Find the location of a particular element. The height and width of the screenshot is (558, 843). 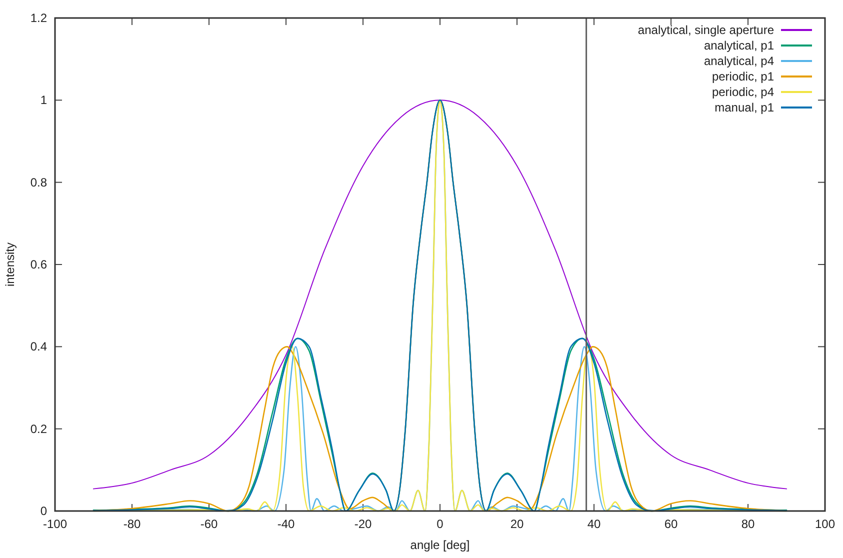

x-tick-label: -20 is located at coordinates (363, 524).